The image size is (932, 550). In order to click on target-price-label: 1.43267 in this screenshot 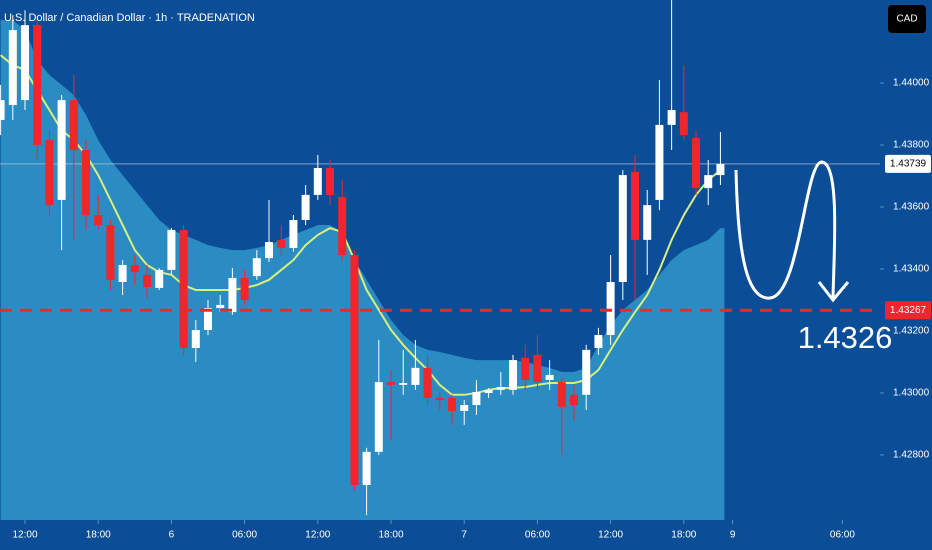, I will do `click(908, 310)`.